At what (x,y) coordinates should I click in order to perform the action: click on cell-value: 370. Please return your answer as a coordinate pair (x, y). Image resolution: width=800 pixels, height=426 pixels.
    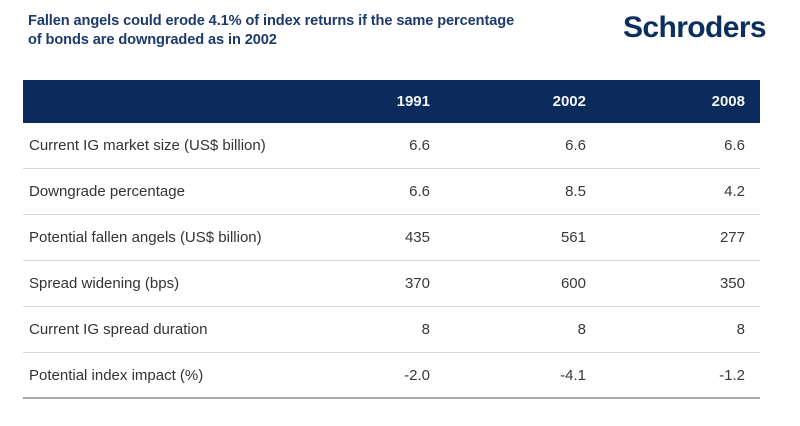
    Looking at the image, I should click on (417, 283).